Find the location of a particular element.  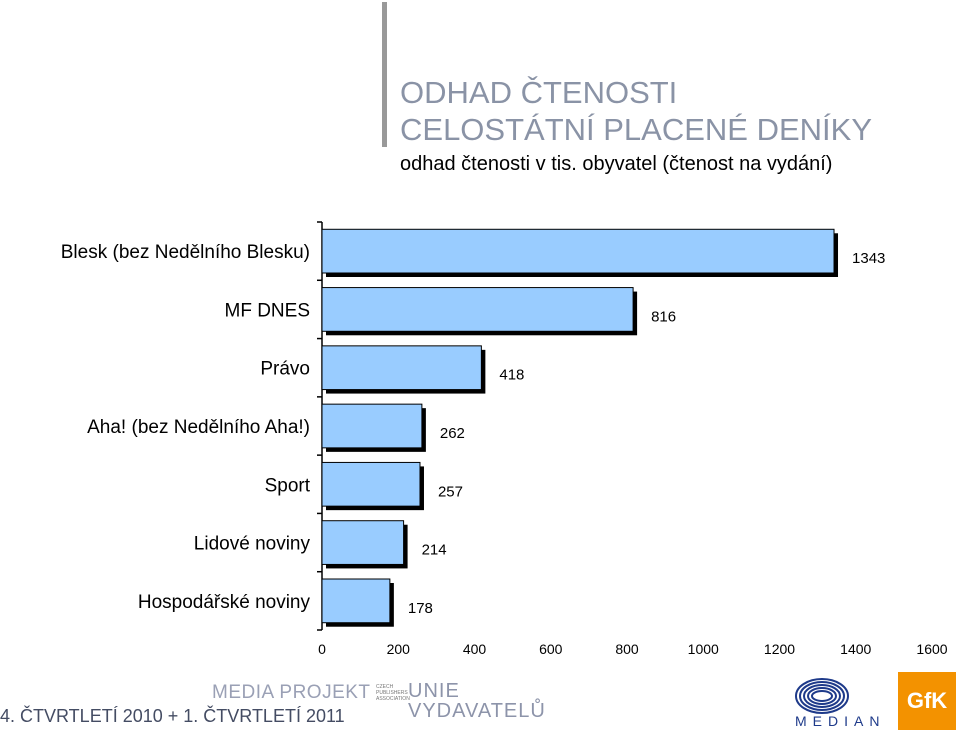

x-tick-label: 1200 is located at coordinates (779, 649).